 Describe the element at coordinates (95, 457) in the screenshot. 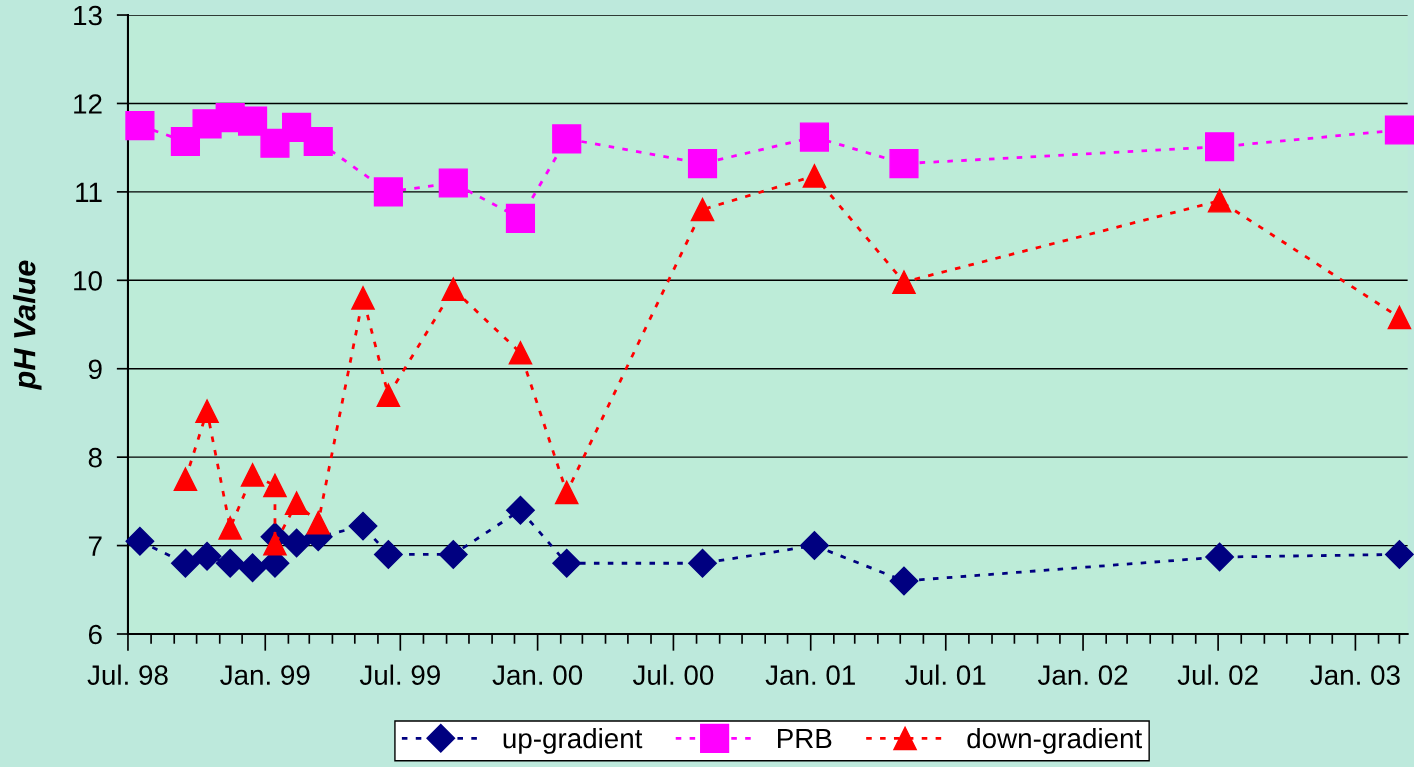

I see `y-tick-label: 8` at that location.